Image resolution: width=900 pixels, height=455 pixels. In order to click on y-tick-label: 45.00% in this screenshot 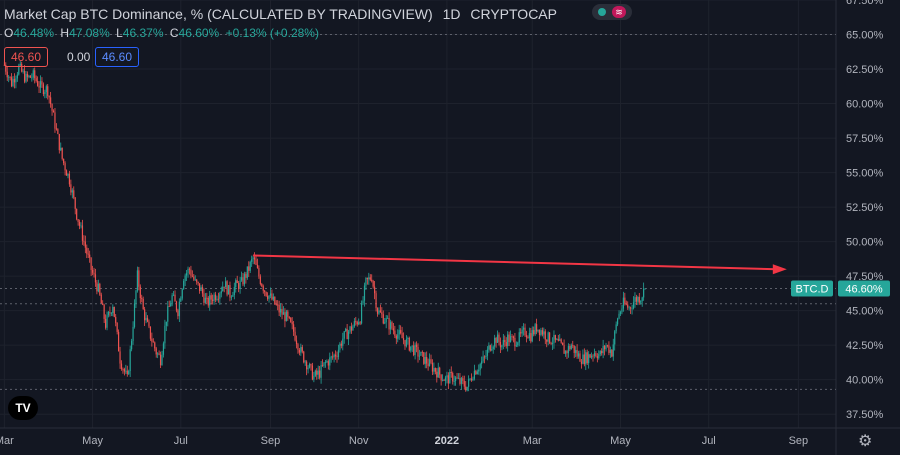, I will do `click(865, 312)`.